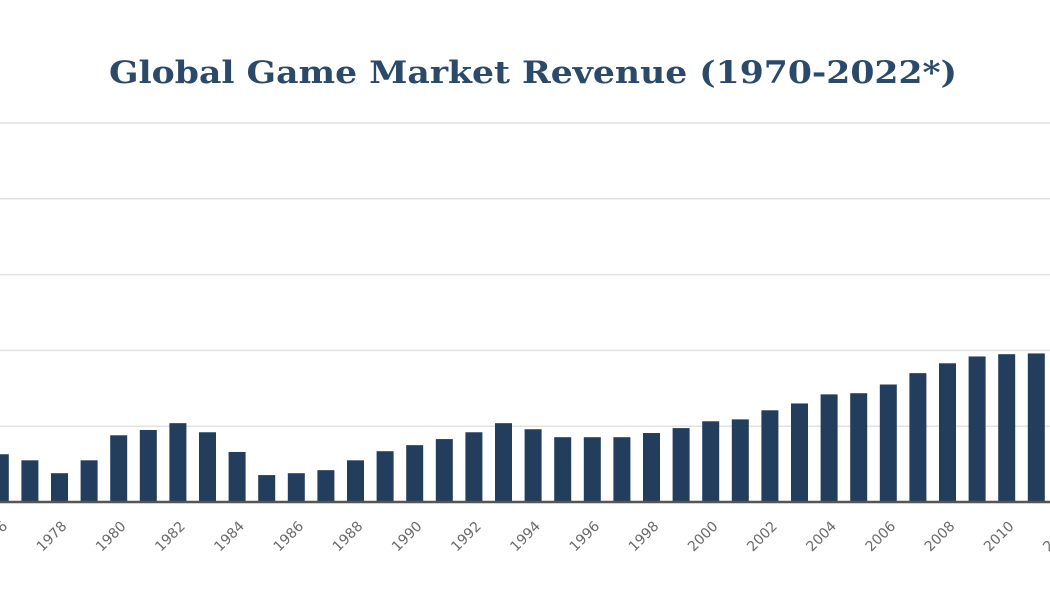 This screenshot has width=1050, height=600. What do you see at coordinates (533, 465) in the screenshot?
I see `bar-1994` at bounding box center [533, 465].